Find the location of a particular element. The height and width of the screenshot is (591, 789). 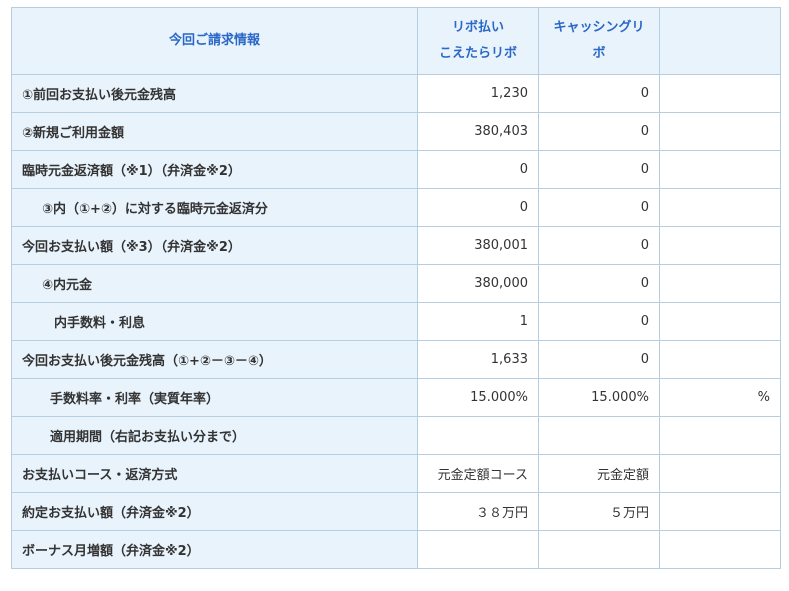

cell-cashing: 元金定額 is located at coordinates (599, 473).